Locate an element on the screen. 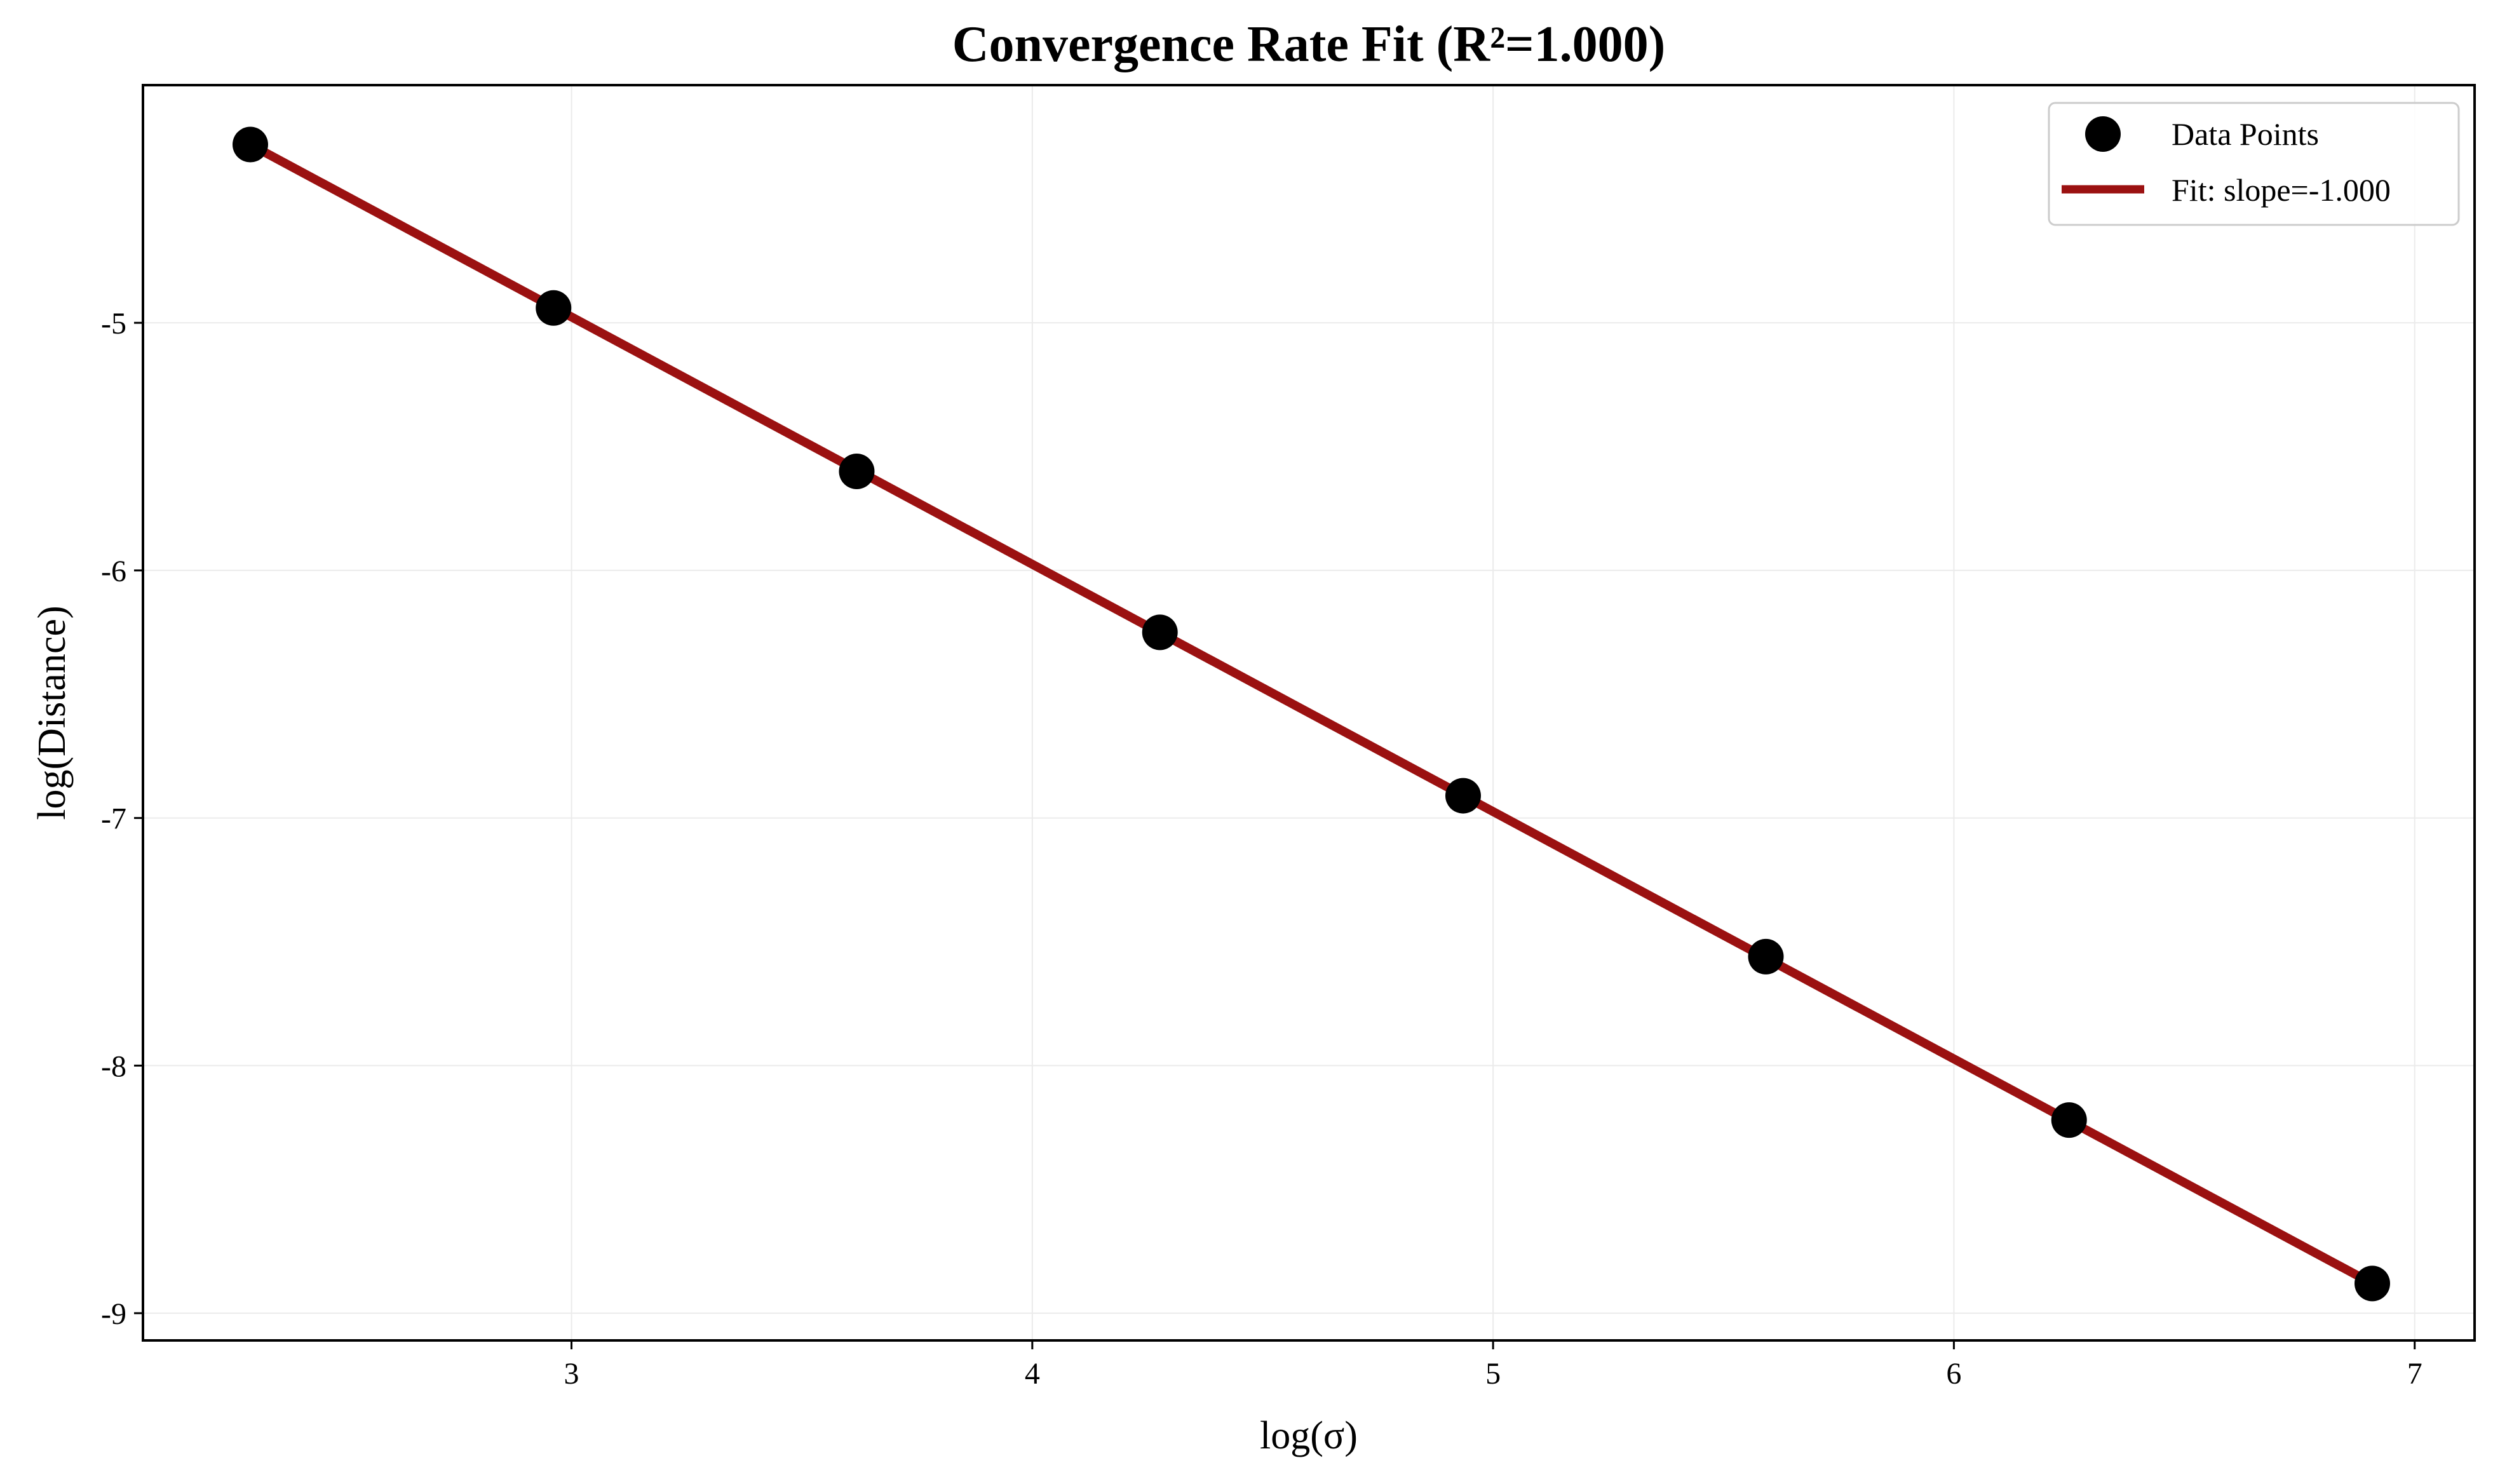 This screenshot has height=1484, width=2500. x-tick-label: 3 is located at coordinates (571, 1374).